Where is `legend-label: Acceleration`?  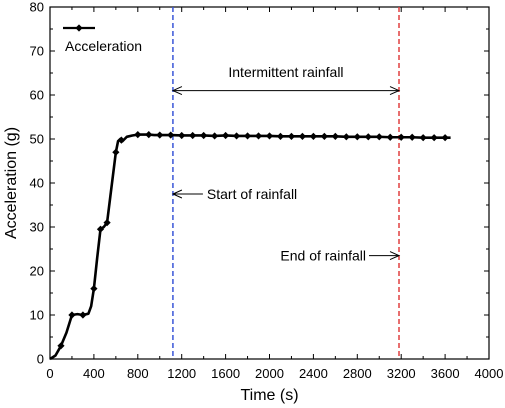 legend-label: Acceleration is located at coordinates (103, 46).